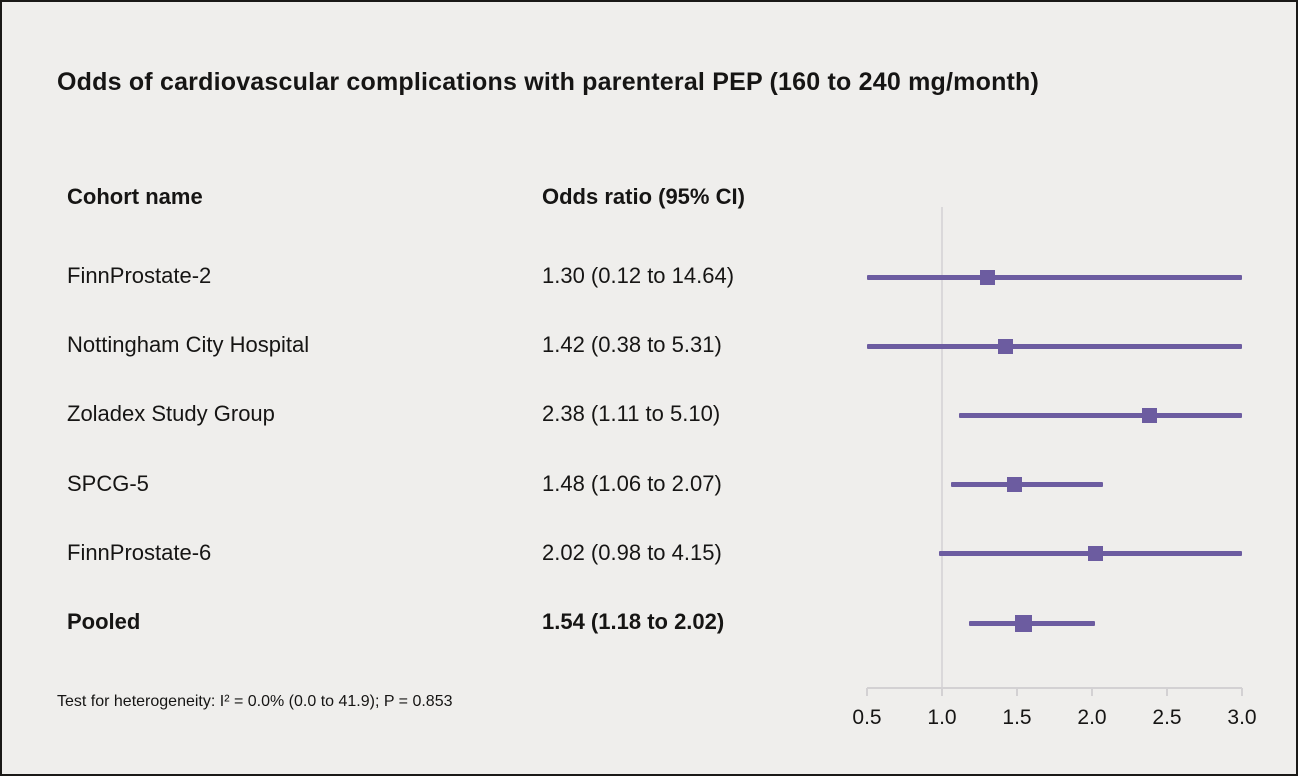 This screenshot has height=776, width=1298. Describe the element at coordinates (633, 621) in the screenshot. I see `or-ci-value: 1.54 (1.18 to 2.02)` at that location.